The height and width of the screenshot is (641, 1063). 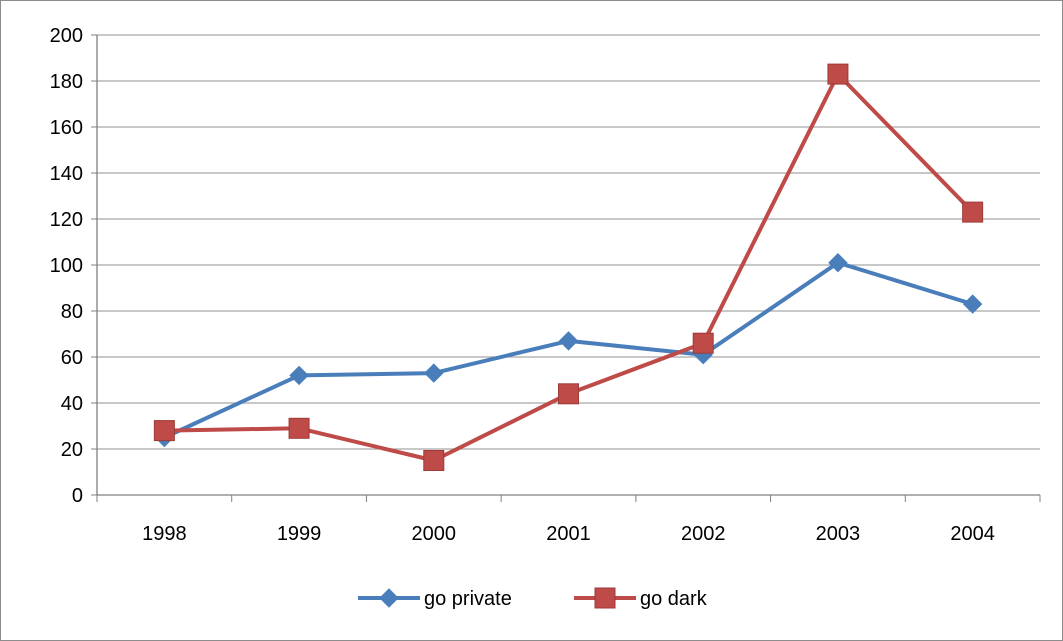 I want to click on y-tick-label: 20, so click(x=72, y=450).